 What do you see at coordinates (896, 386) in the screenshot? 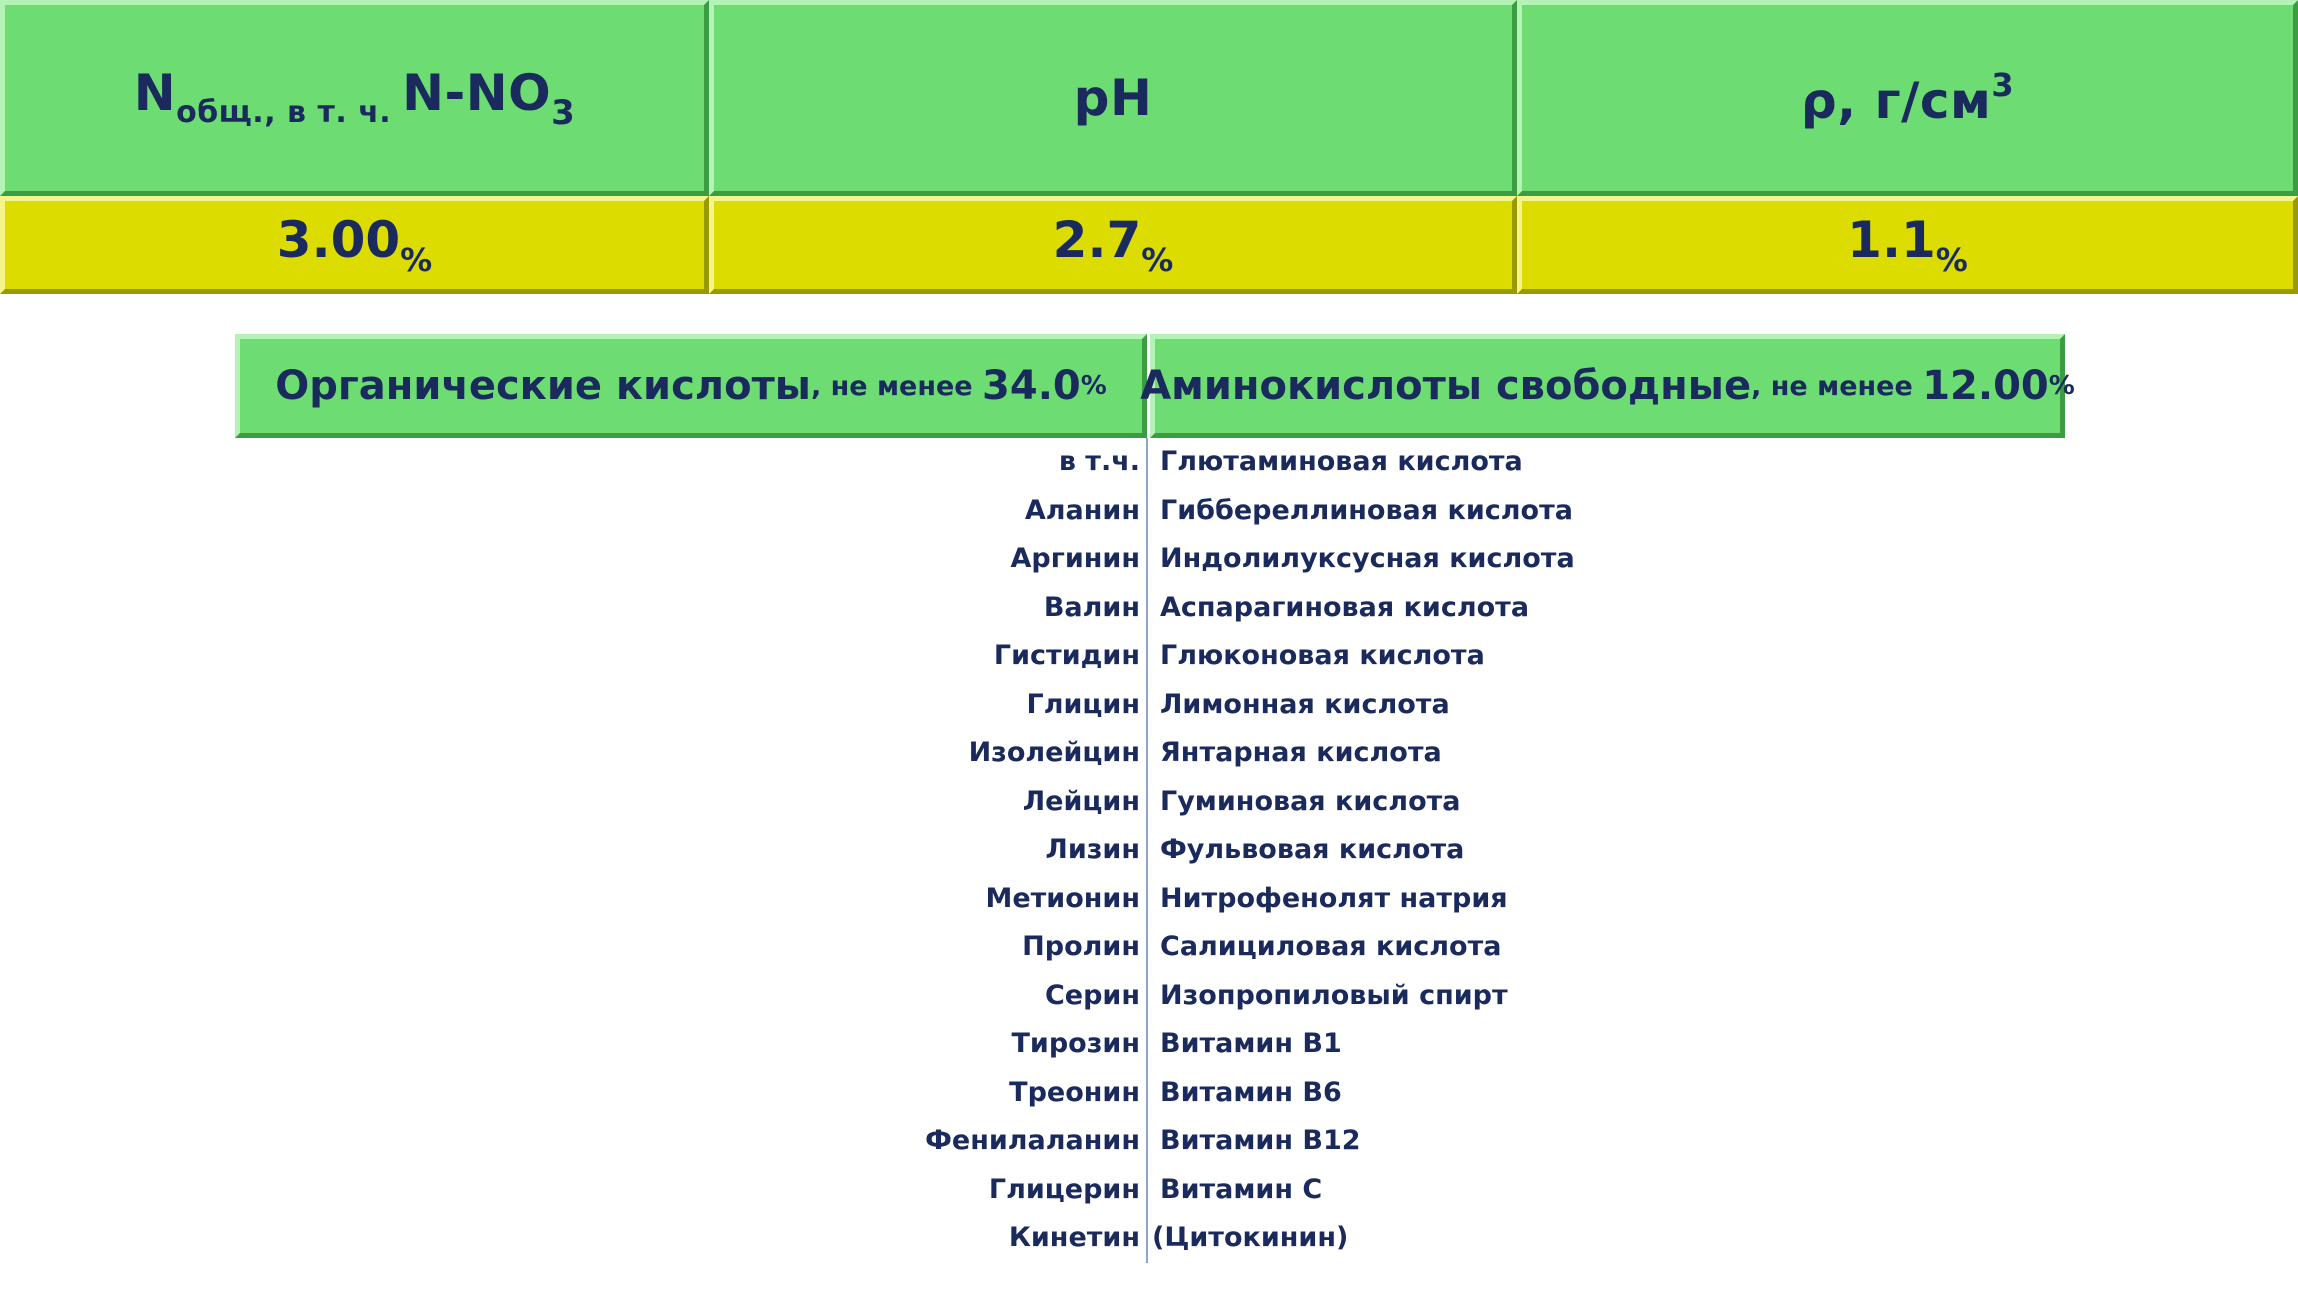
I see `organic-acids-note: , не менее` at bounding box center [896, 386].